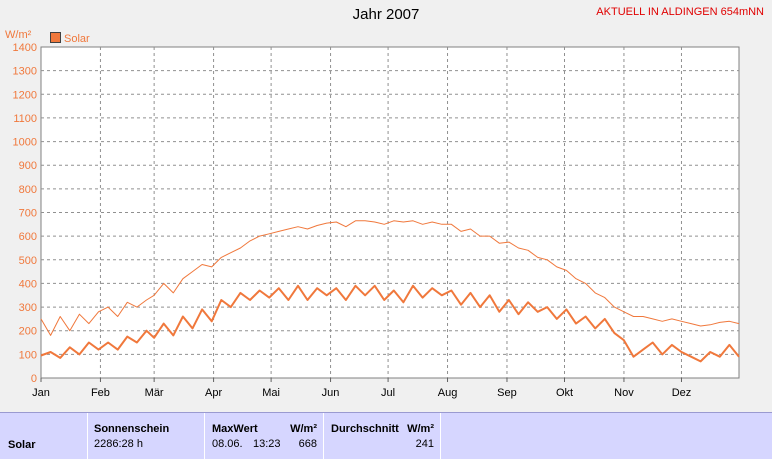 This screenshot has height=459, width=772. I want to click on y-tick-label: 200, so click(28, 332).